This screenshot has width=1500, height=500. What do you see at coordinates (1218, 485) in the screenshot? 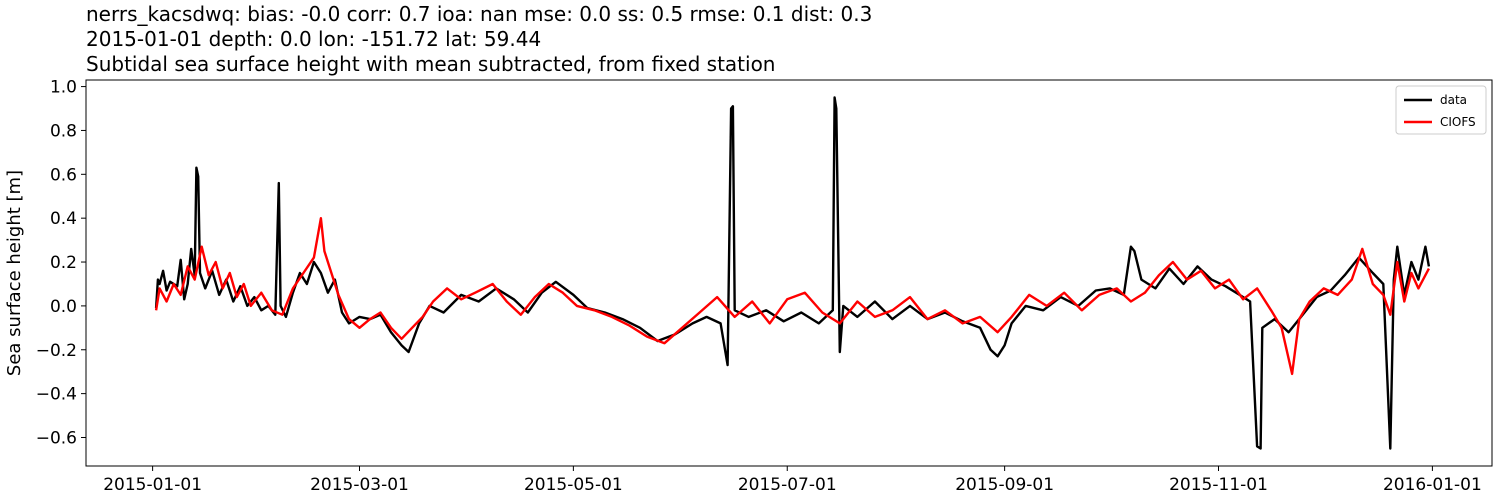
I see `x-tick-label: 2015-11-01` at bounding box center [1218, 485].